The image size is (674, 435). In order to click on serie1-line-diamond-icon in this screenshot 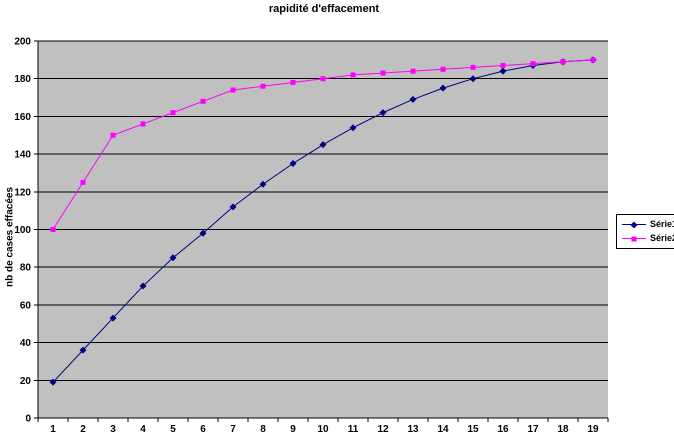, I will do `click(634, 224)`.